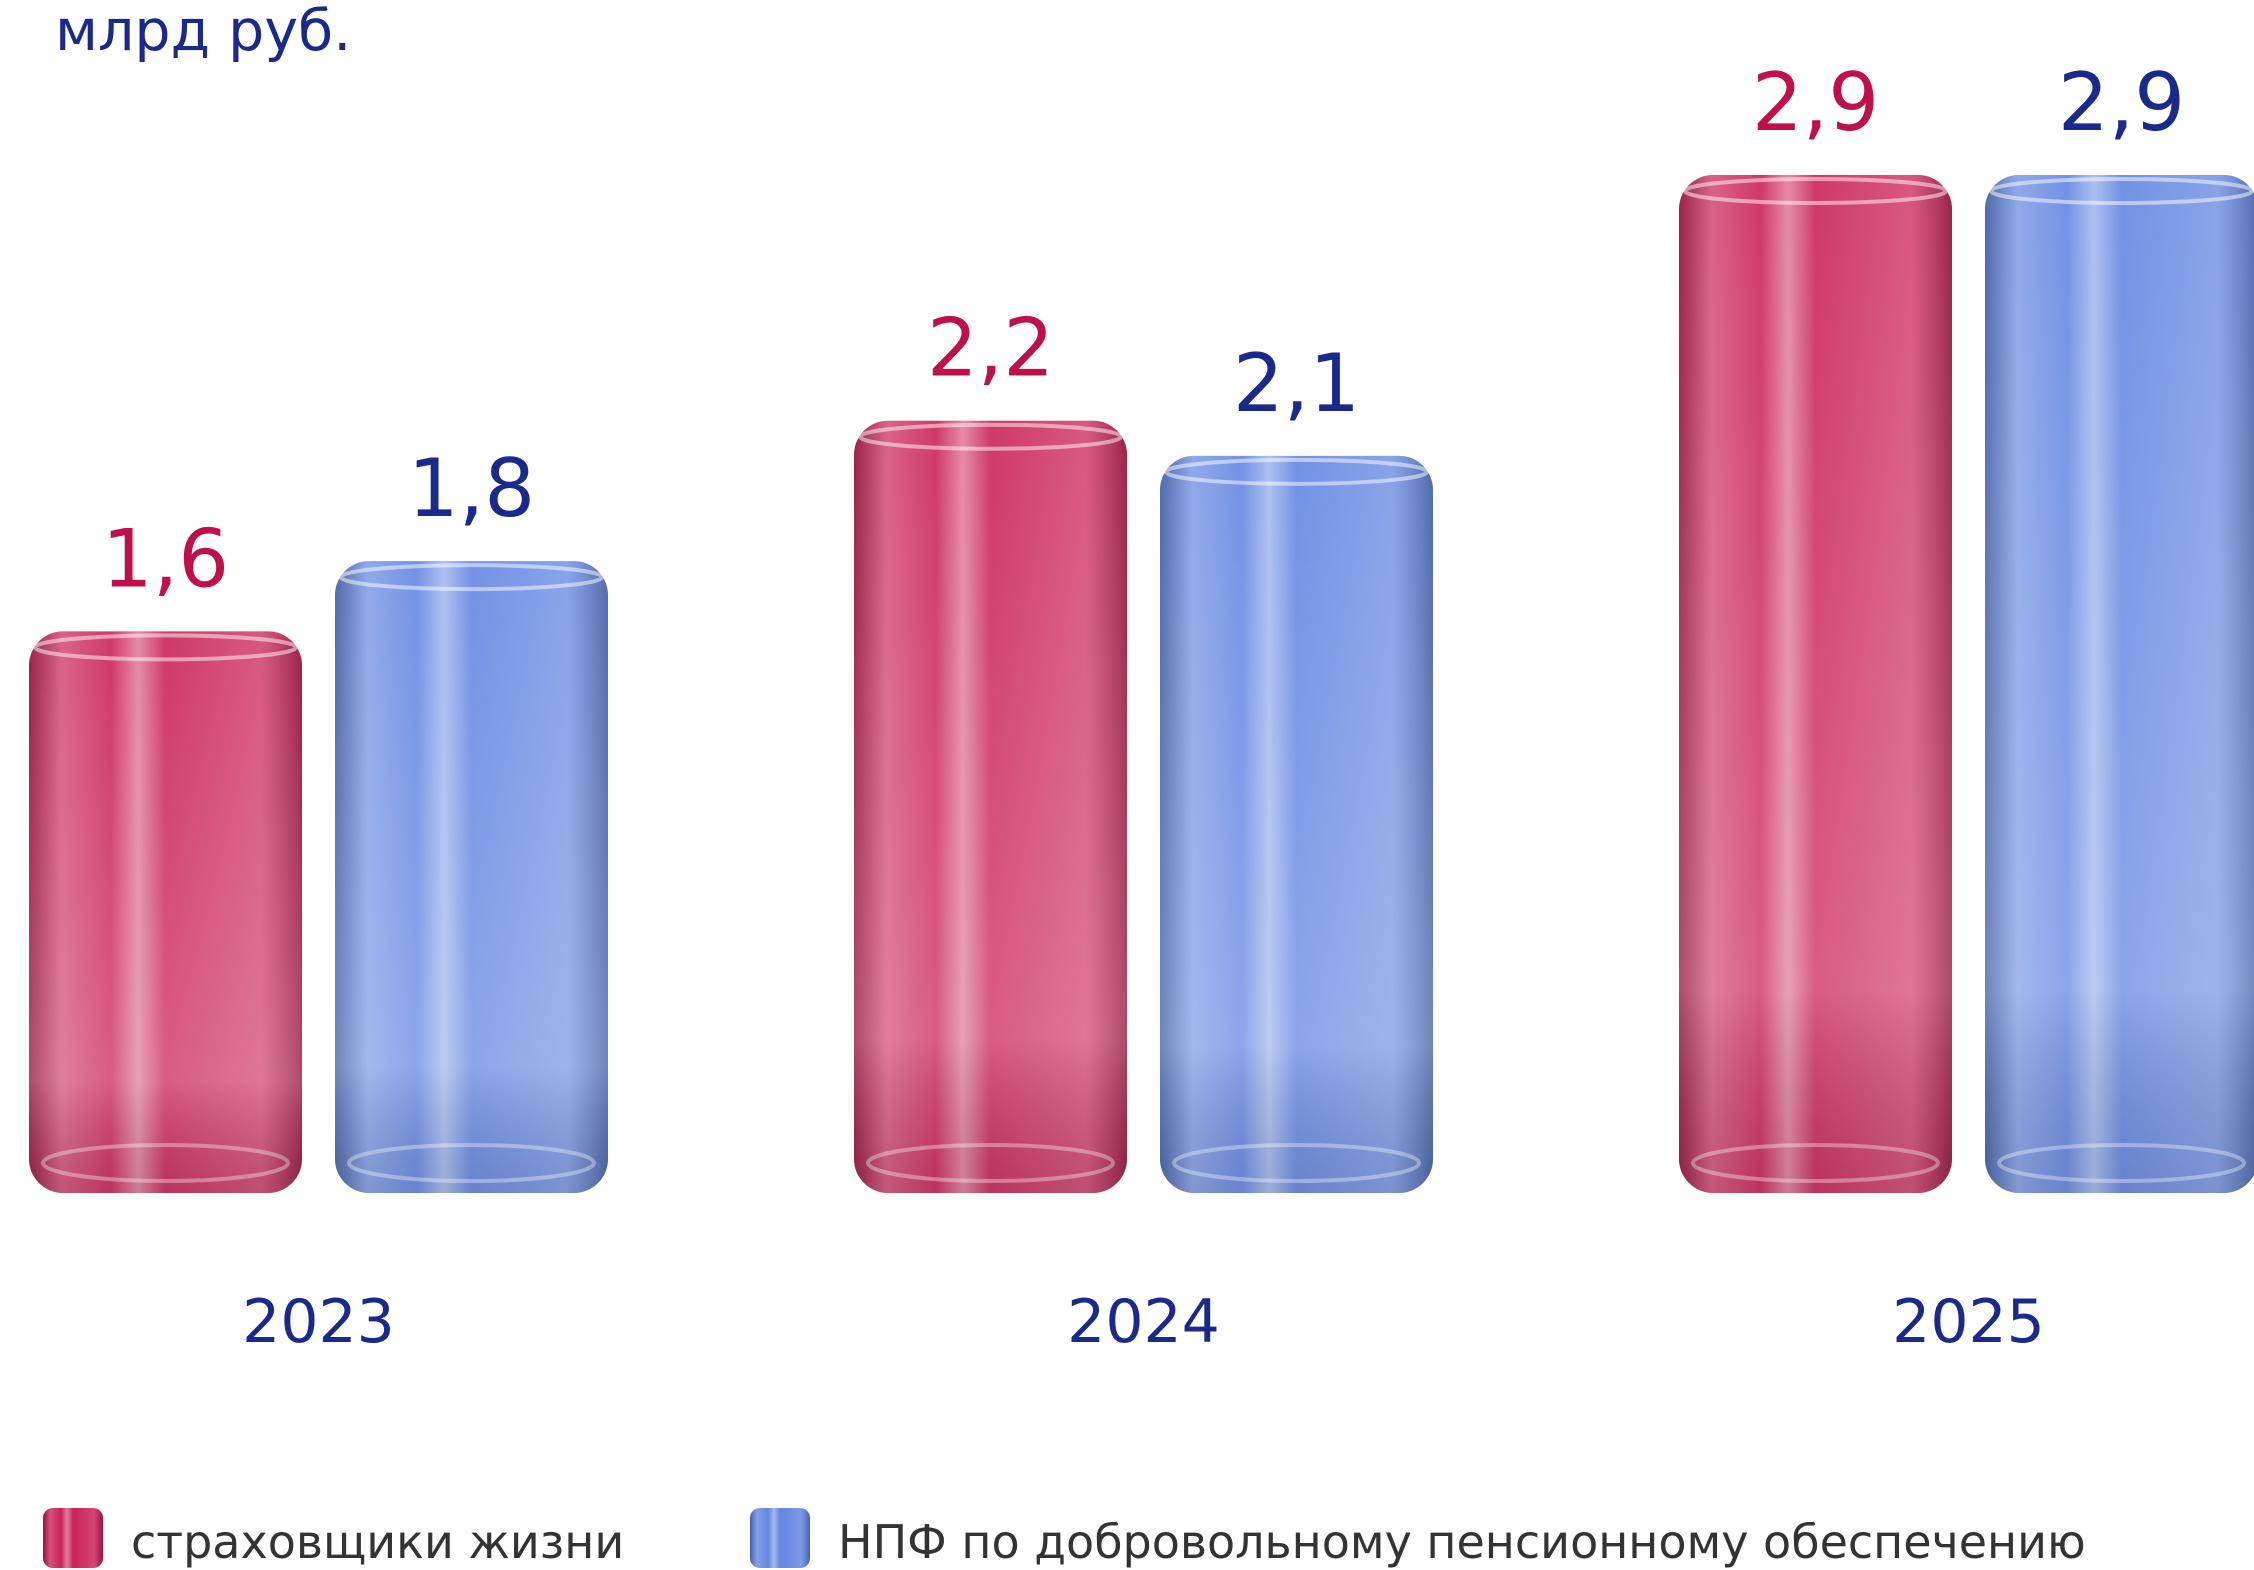  I want to click on value-label: 2,1, so click(1296, 383).